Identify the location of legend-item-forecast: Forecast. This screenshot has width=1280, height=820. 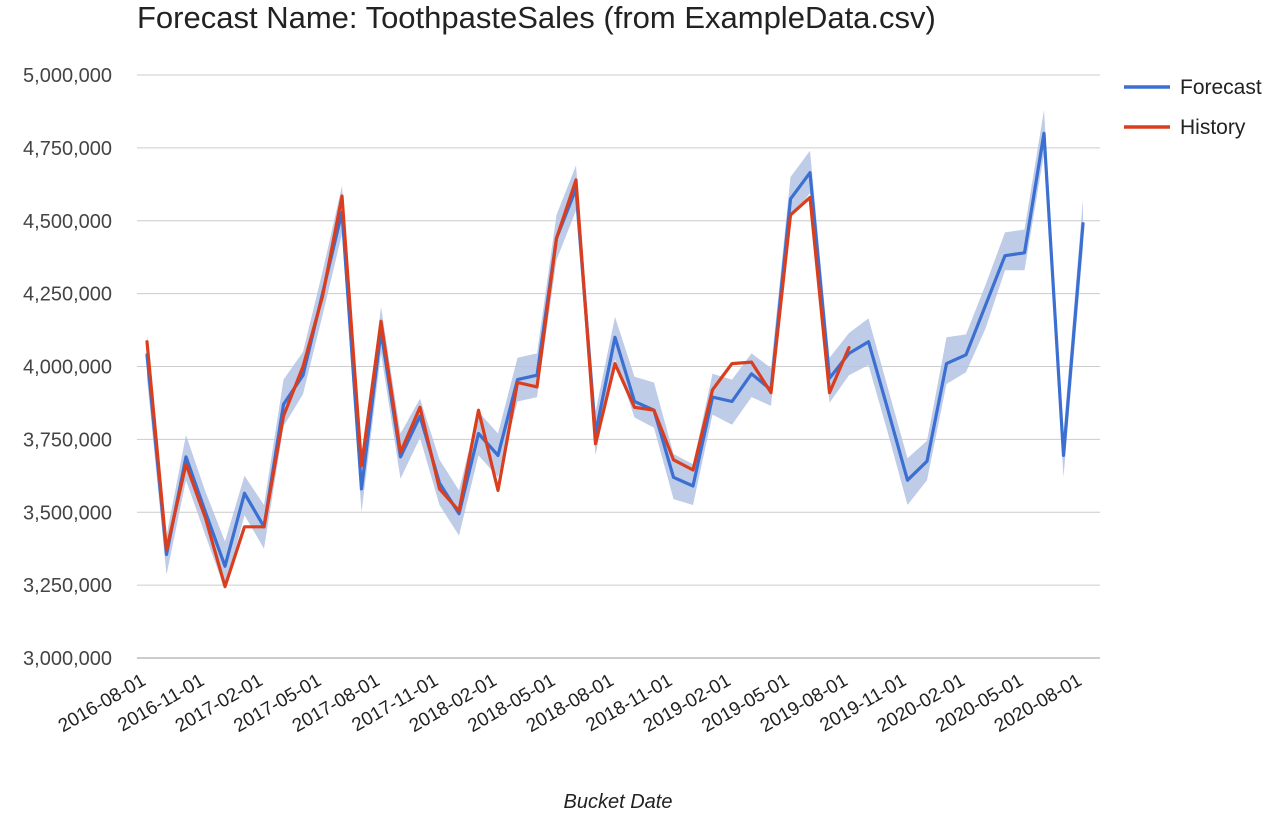
(1193, 87).